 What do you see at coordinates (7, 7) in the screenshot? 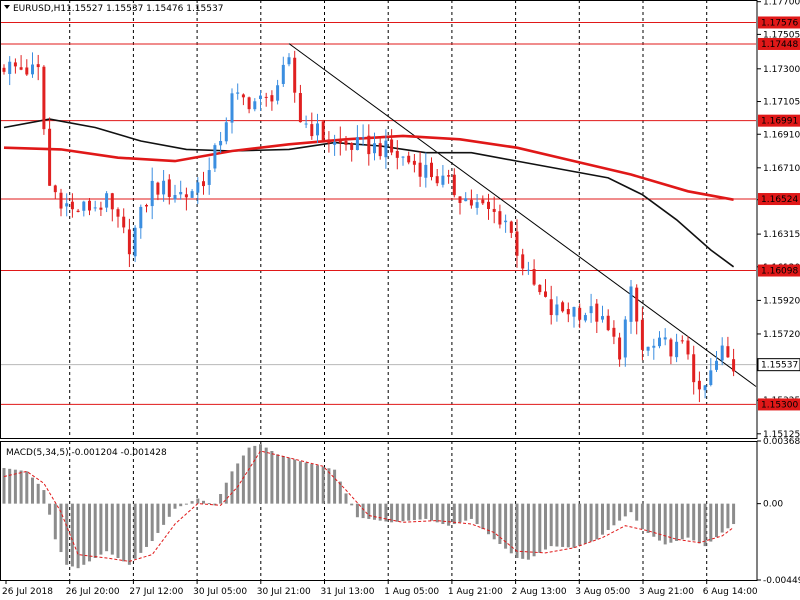
I see `dropdown-triangle-icon` at bounding box center [7, 7].